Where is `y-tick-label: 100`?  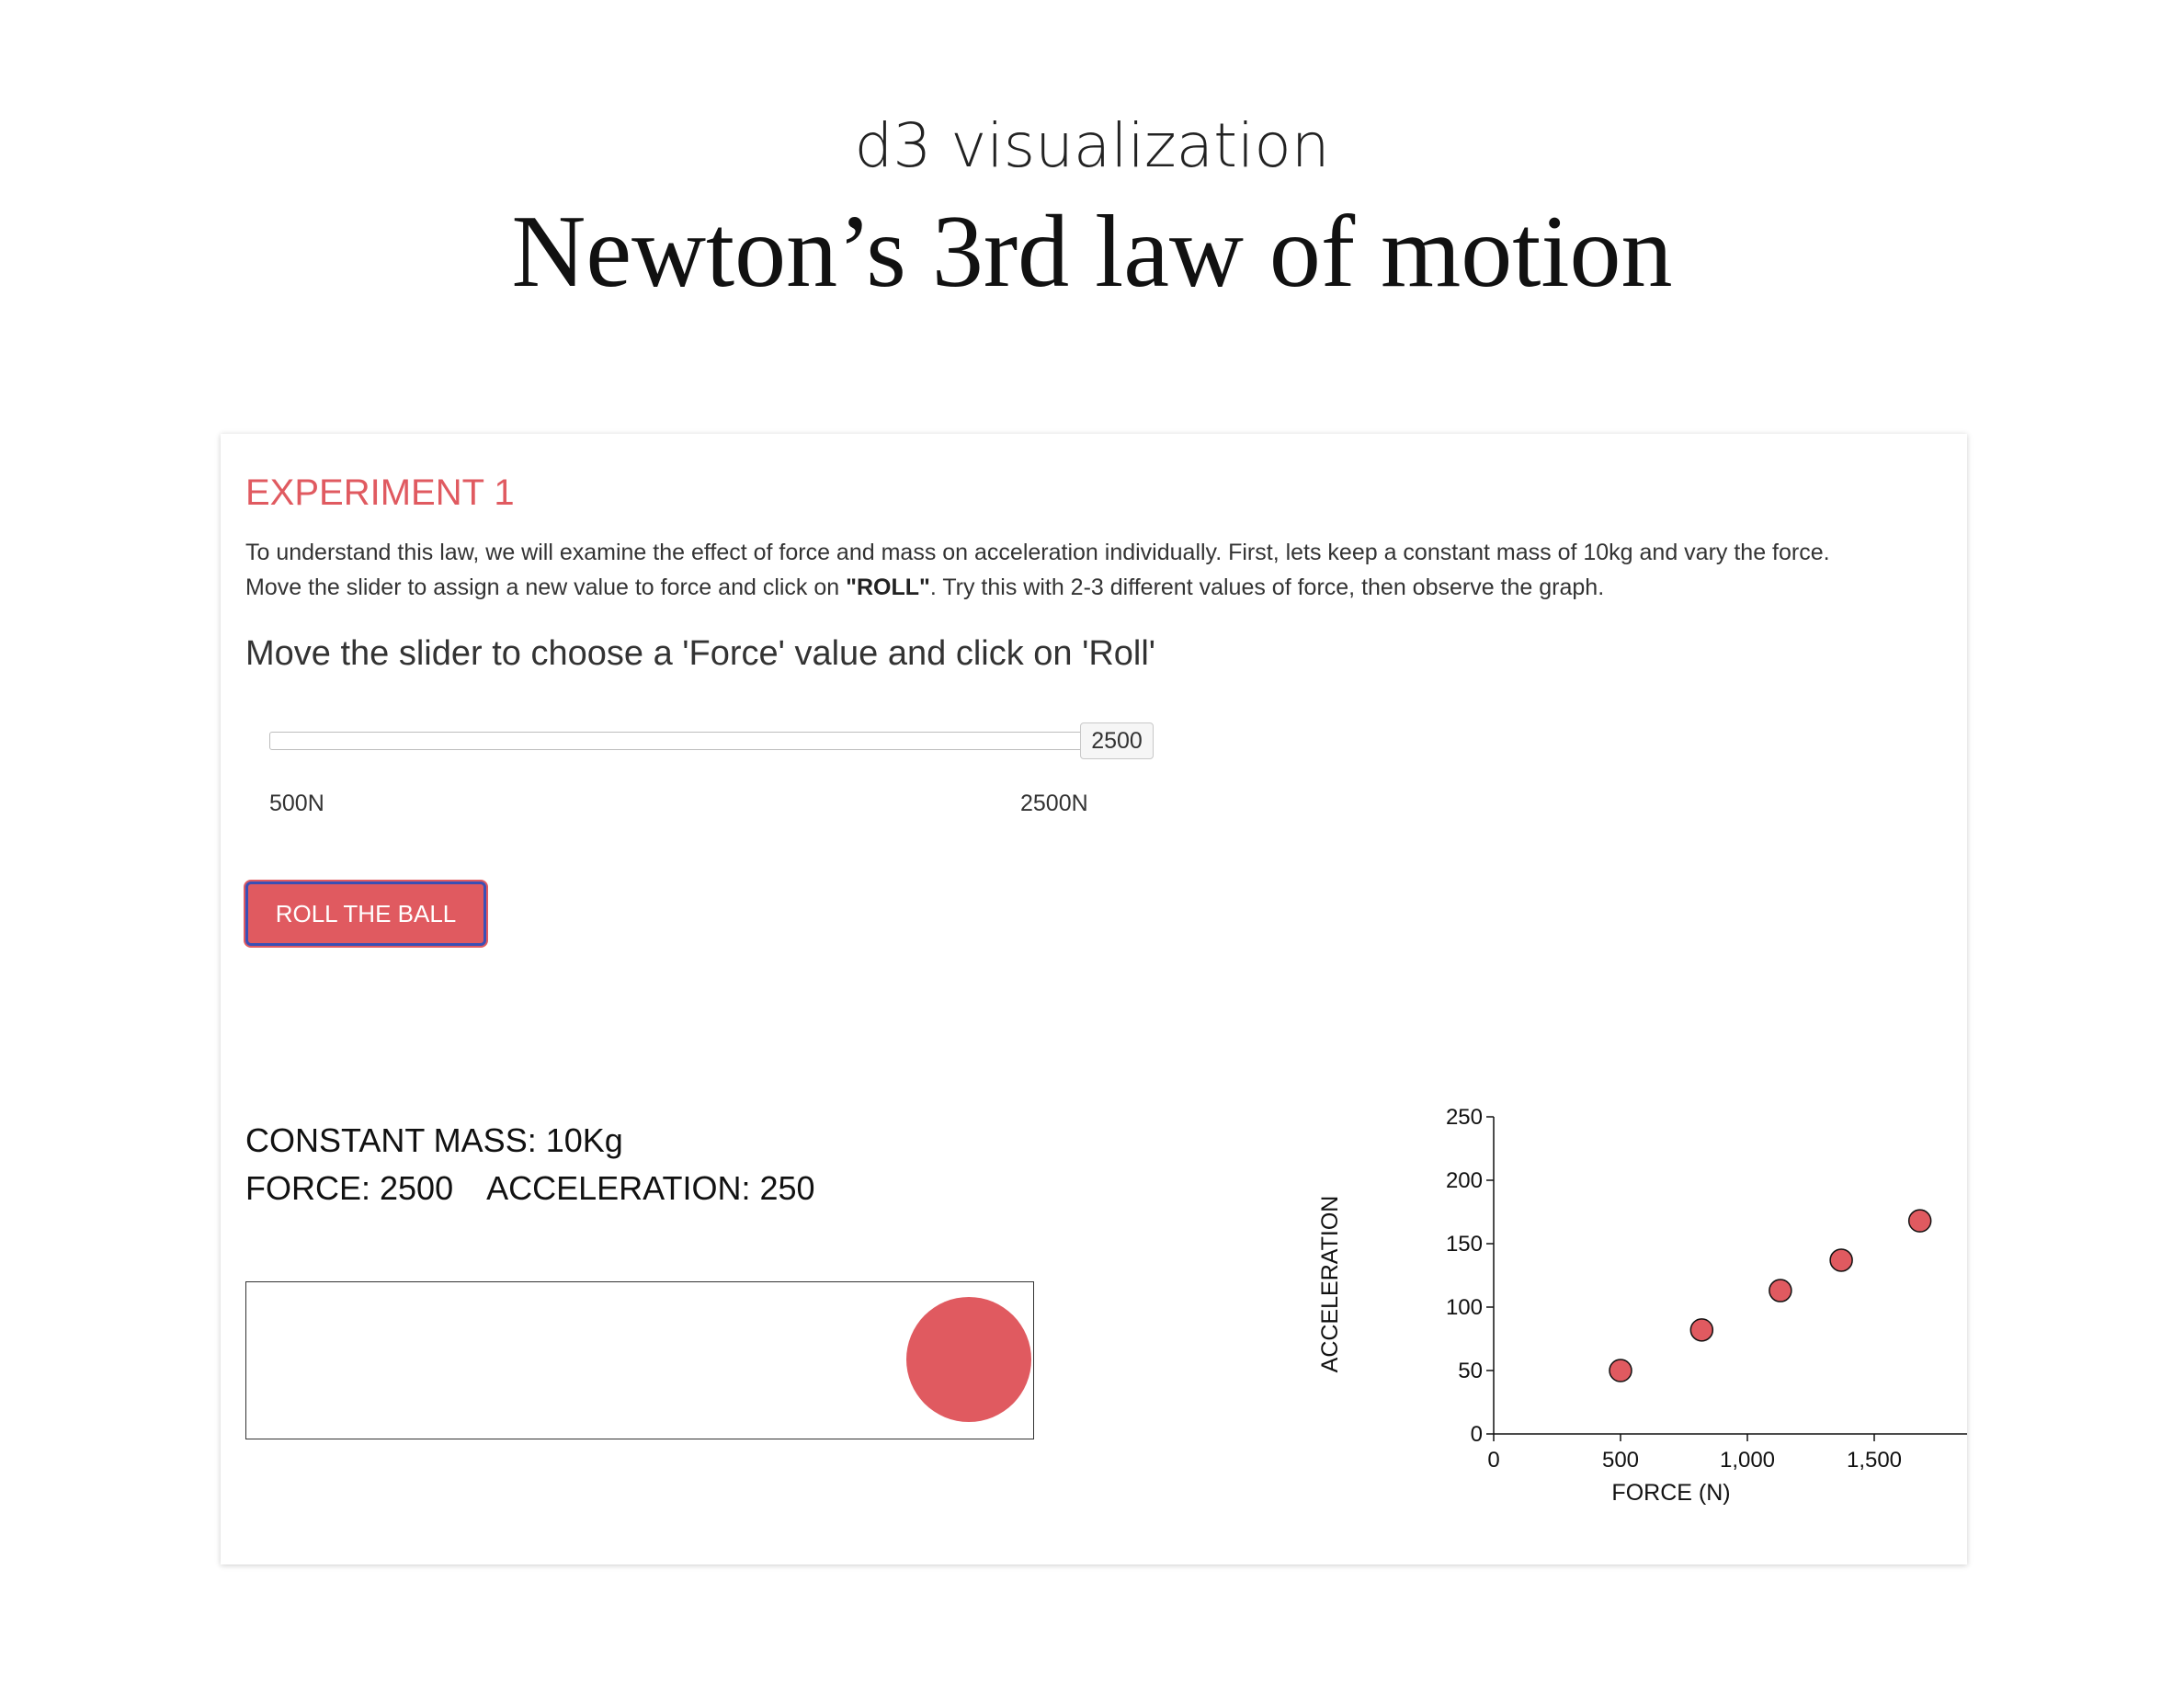 y-tick-label: 100 is located at coordinates (1464, 1307).